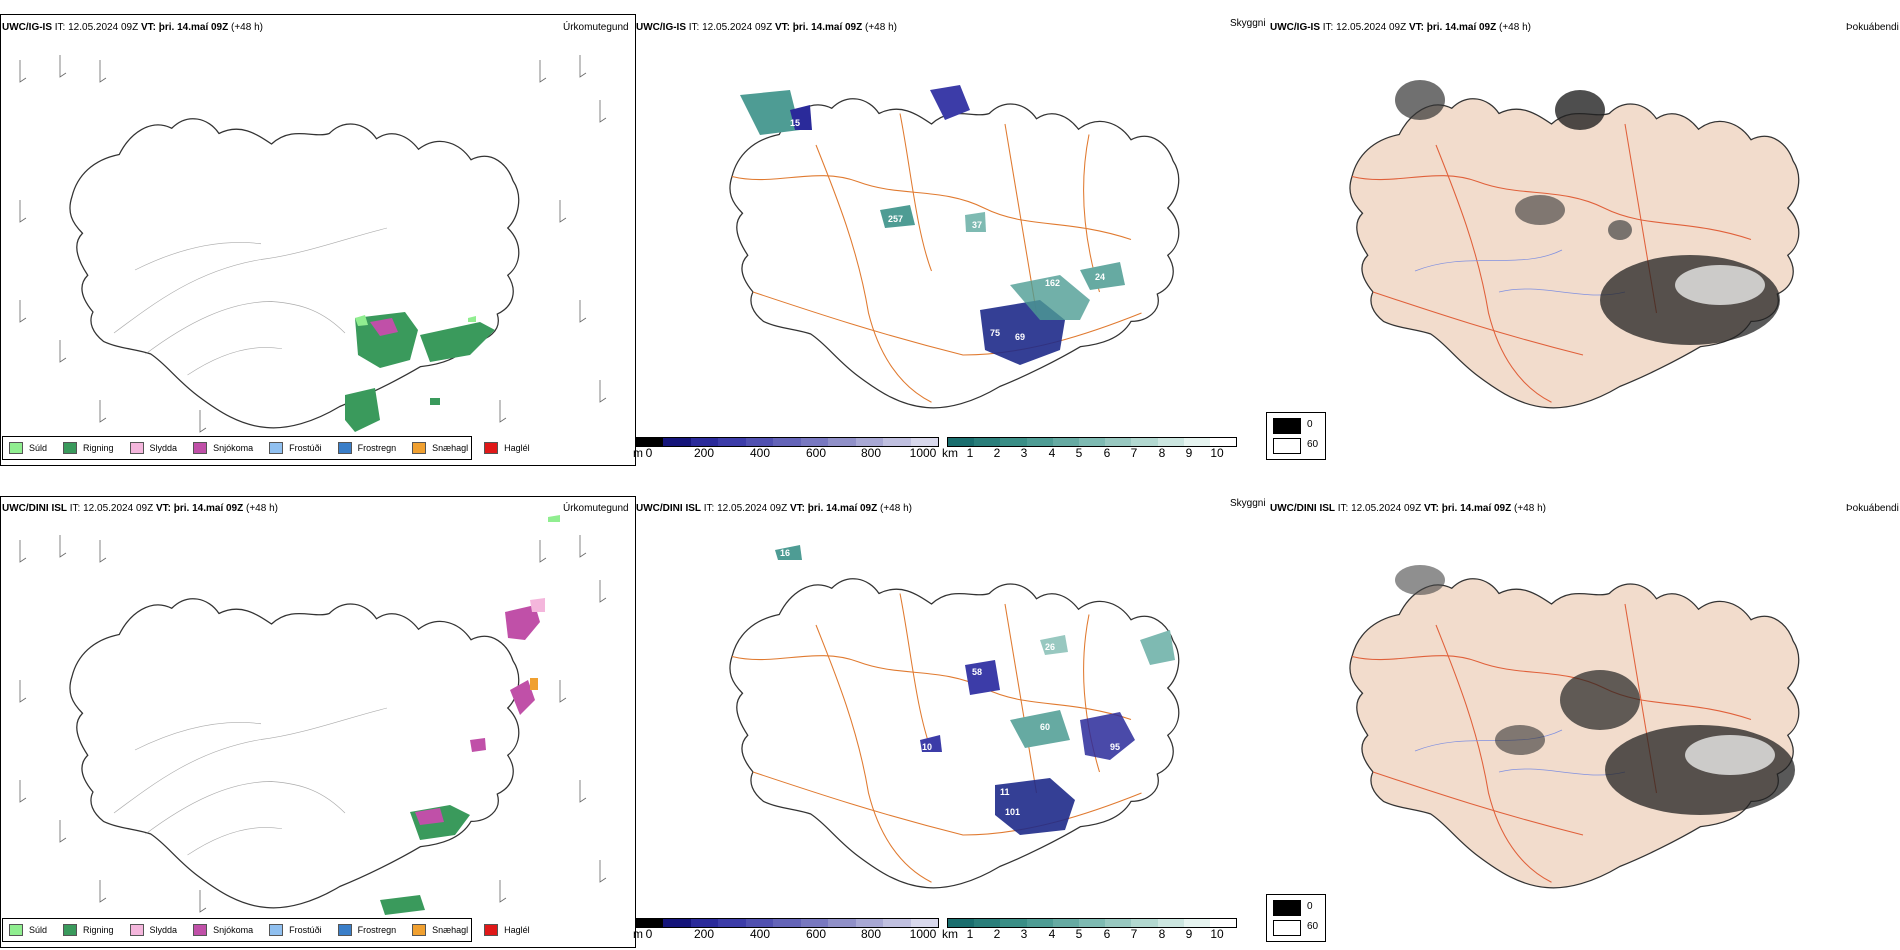 This screenshot has height=950, width=1900. I want to click on legend-item: Snjókoma, so click(223, 930).